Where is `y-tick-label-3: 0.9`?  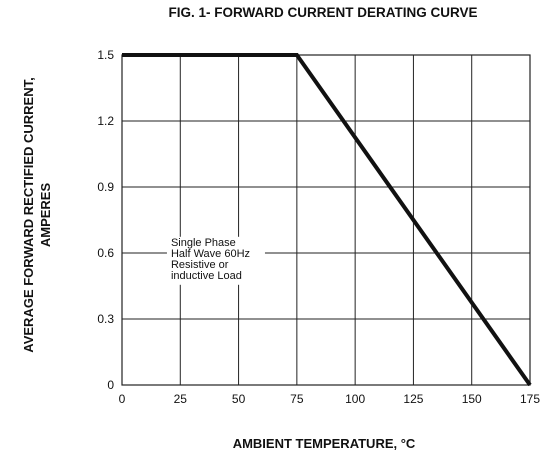 y-tick-label-3: 0.9 is located at coordinates (105, 187).